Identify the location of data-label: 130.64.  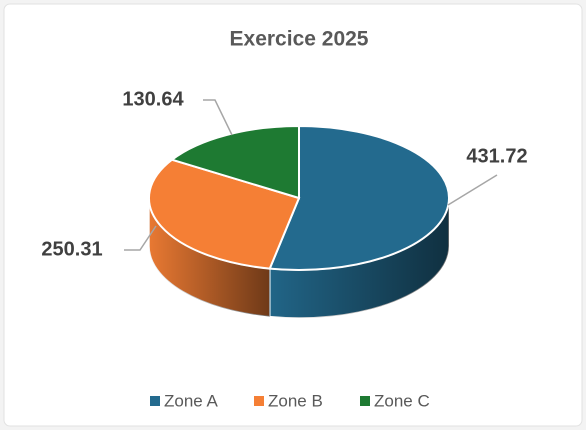
(153, 99).